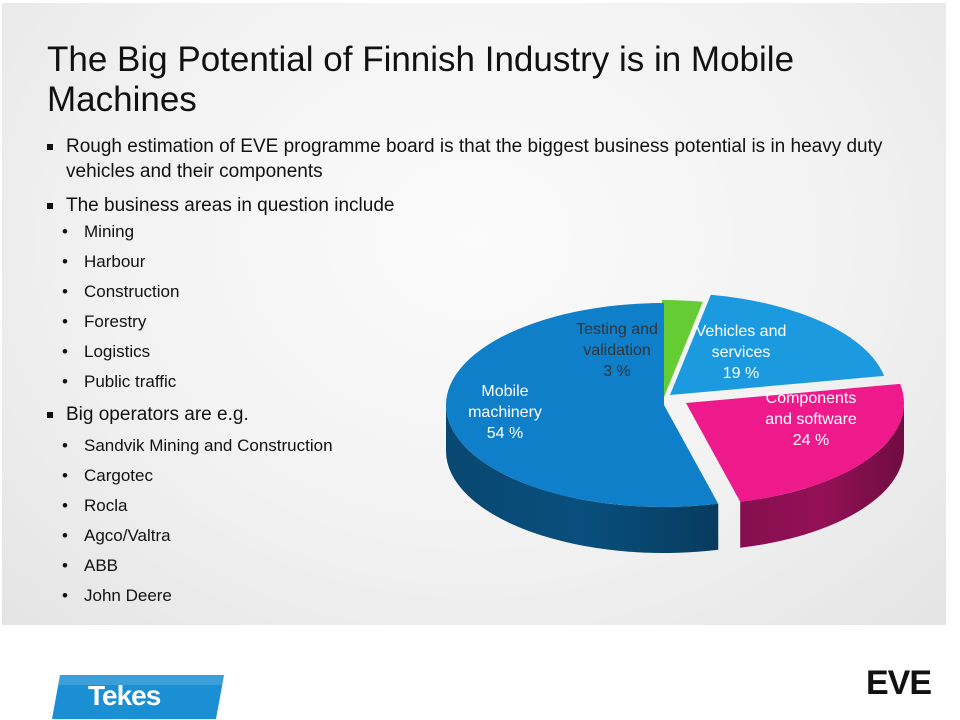  Describe the element at coordinates (104, 261) in the screenshot. I see `business-area-item: • Harbour` at that location.